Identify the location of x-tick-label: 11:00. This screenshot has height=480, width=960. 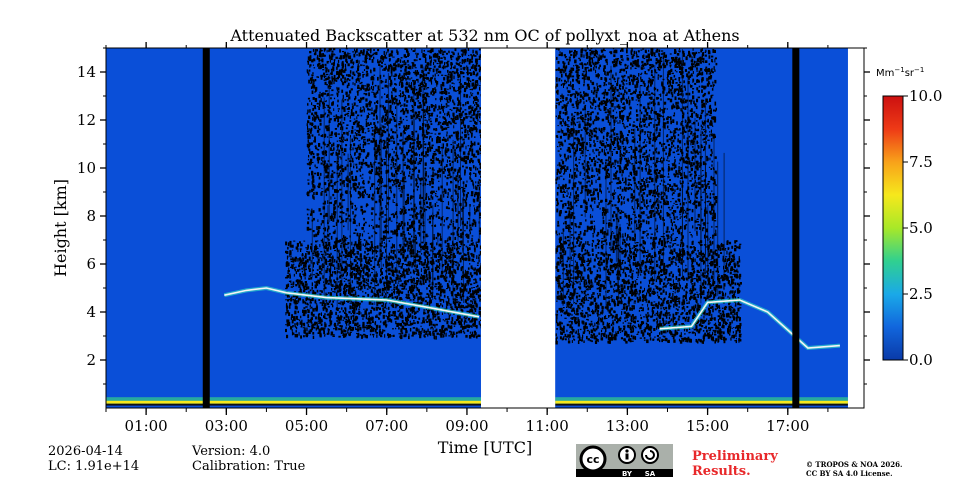
(547, 426).